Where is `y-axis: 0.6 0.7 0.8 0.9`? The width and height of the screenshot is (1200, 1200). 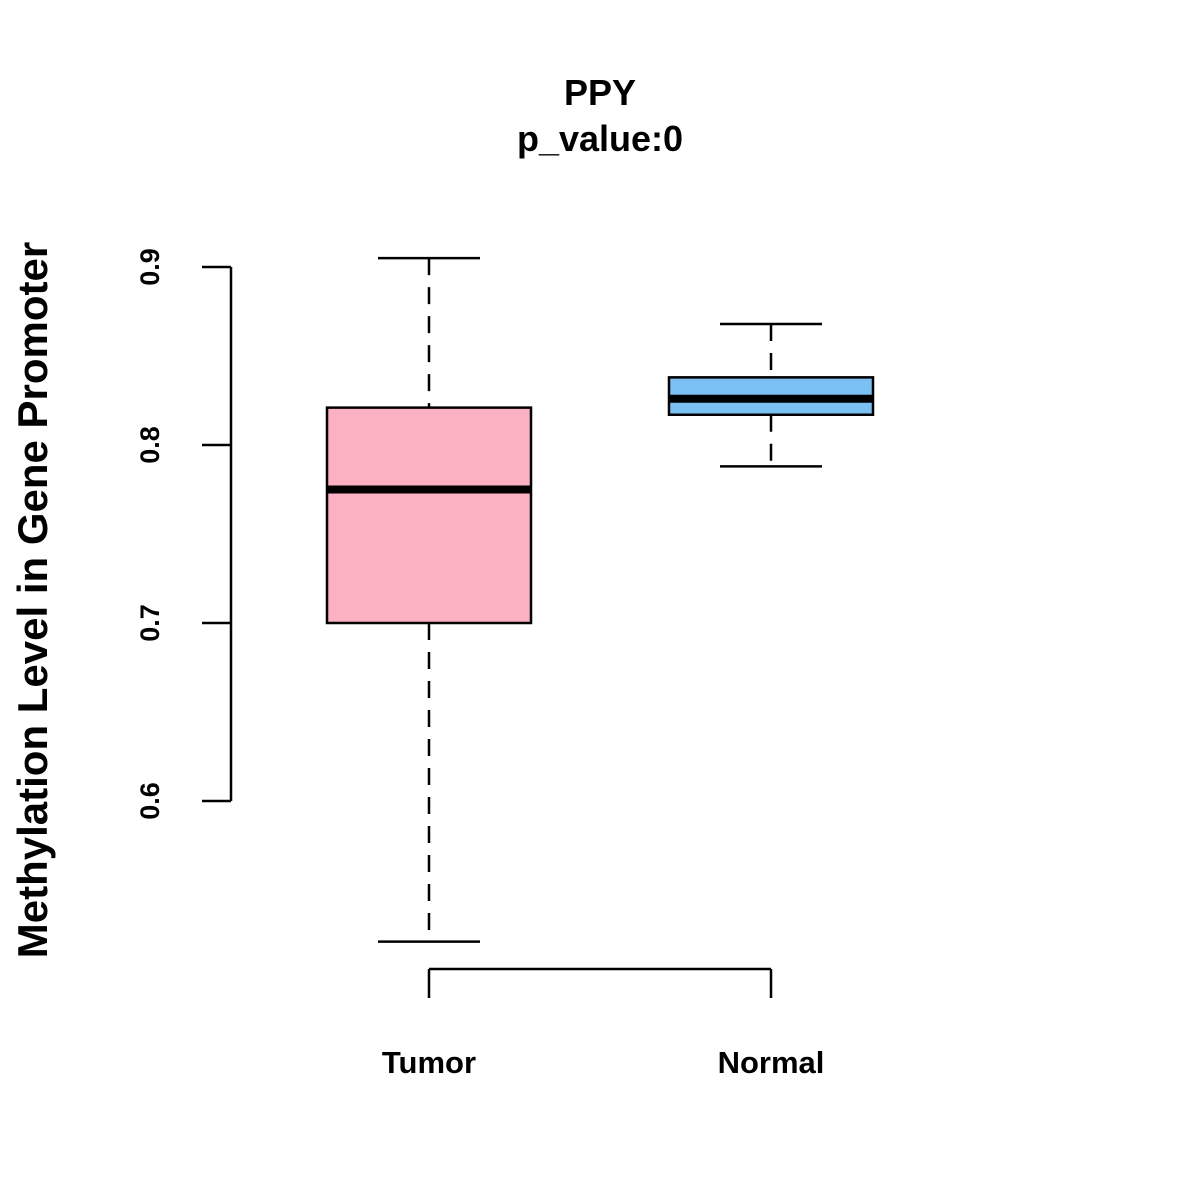
y-axis: 0.6 0.7 0.8 0.9 is located at coordinates (184, 534).